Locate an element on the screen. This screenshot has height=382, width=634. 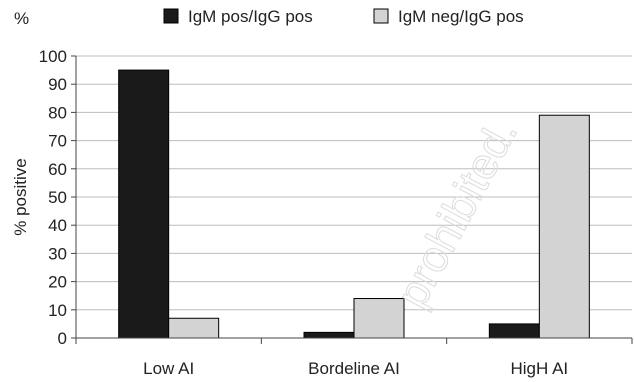
y-tick-label: 50 is located at coordinates (57, 197).